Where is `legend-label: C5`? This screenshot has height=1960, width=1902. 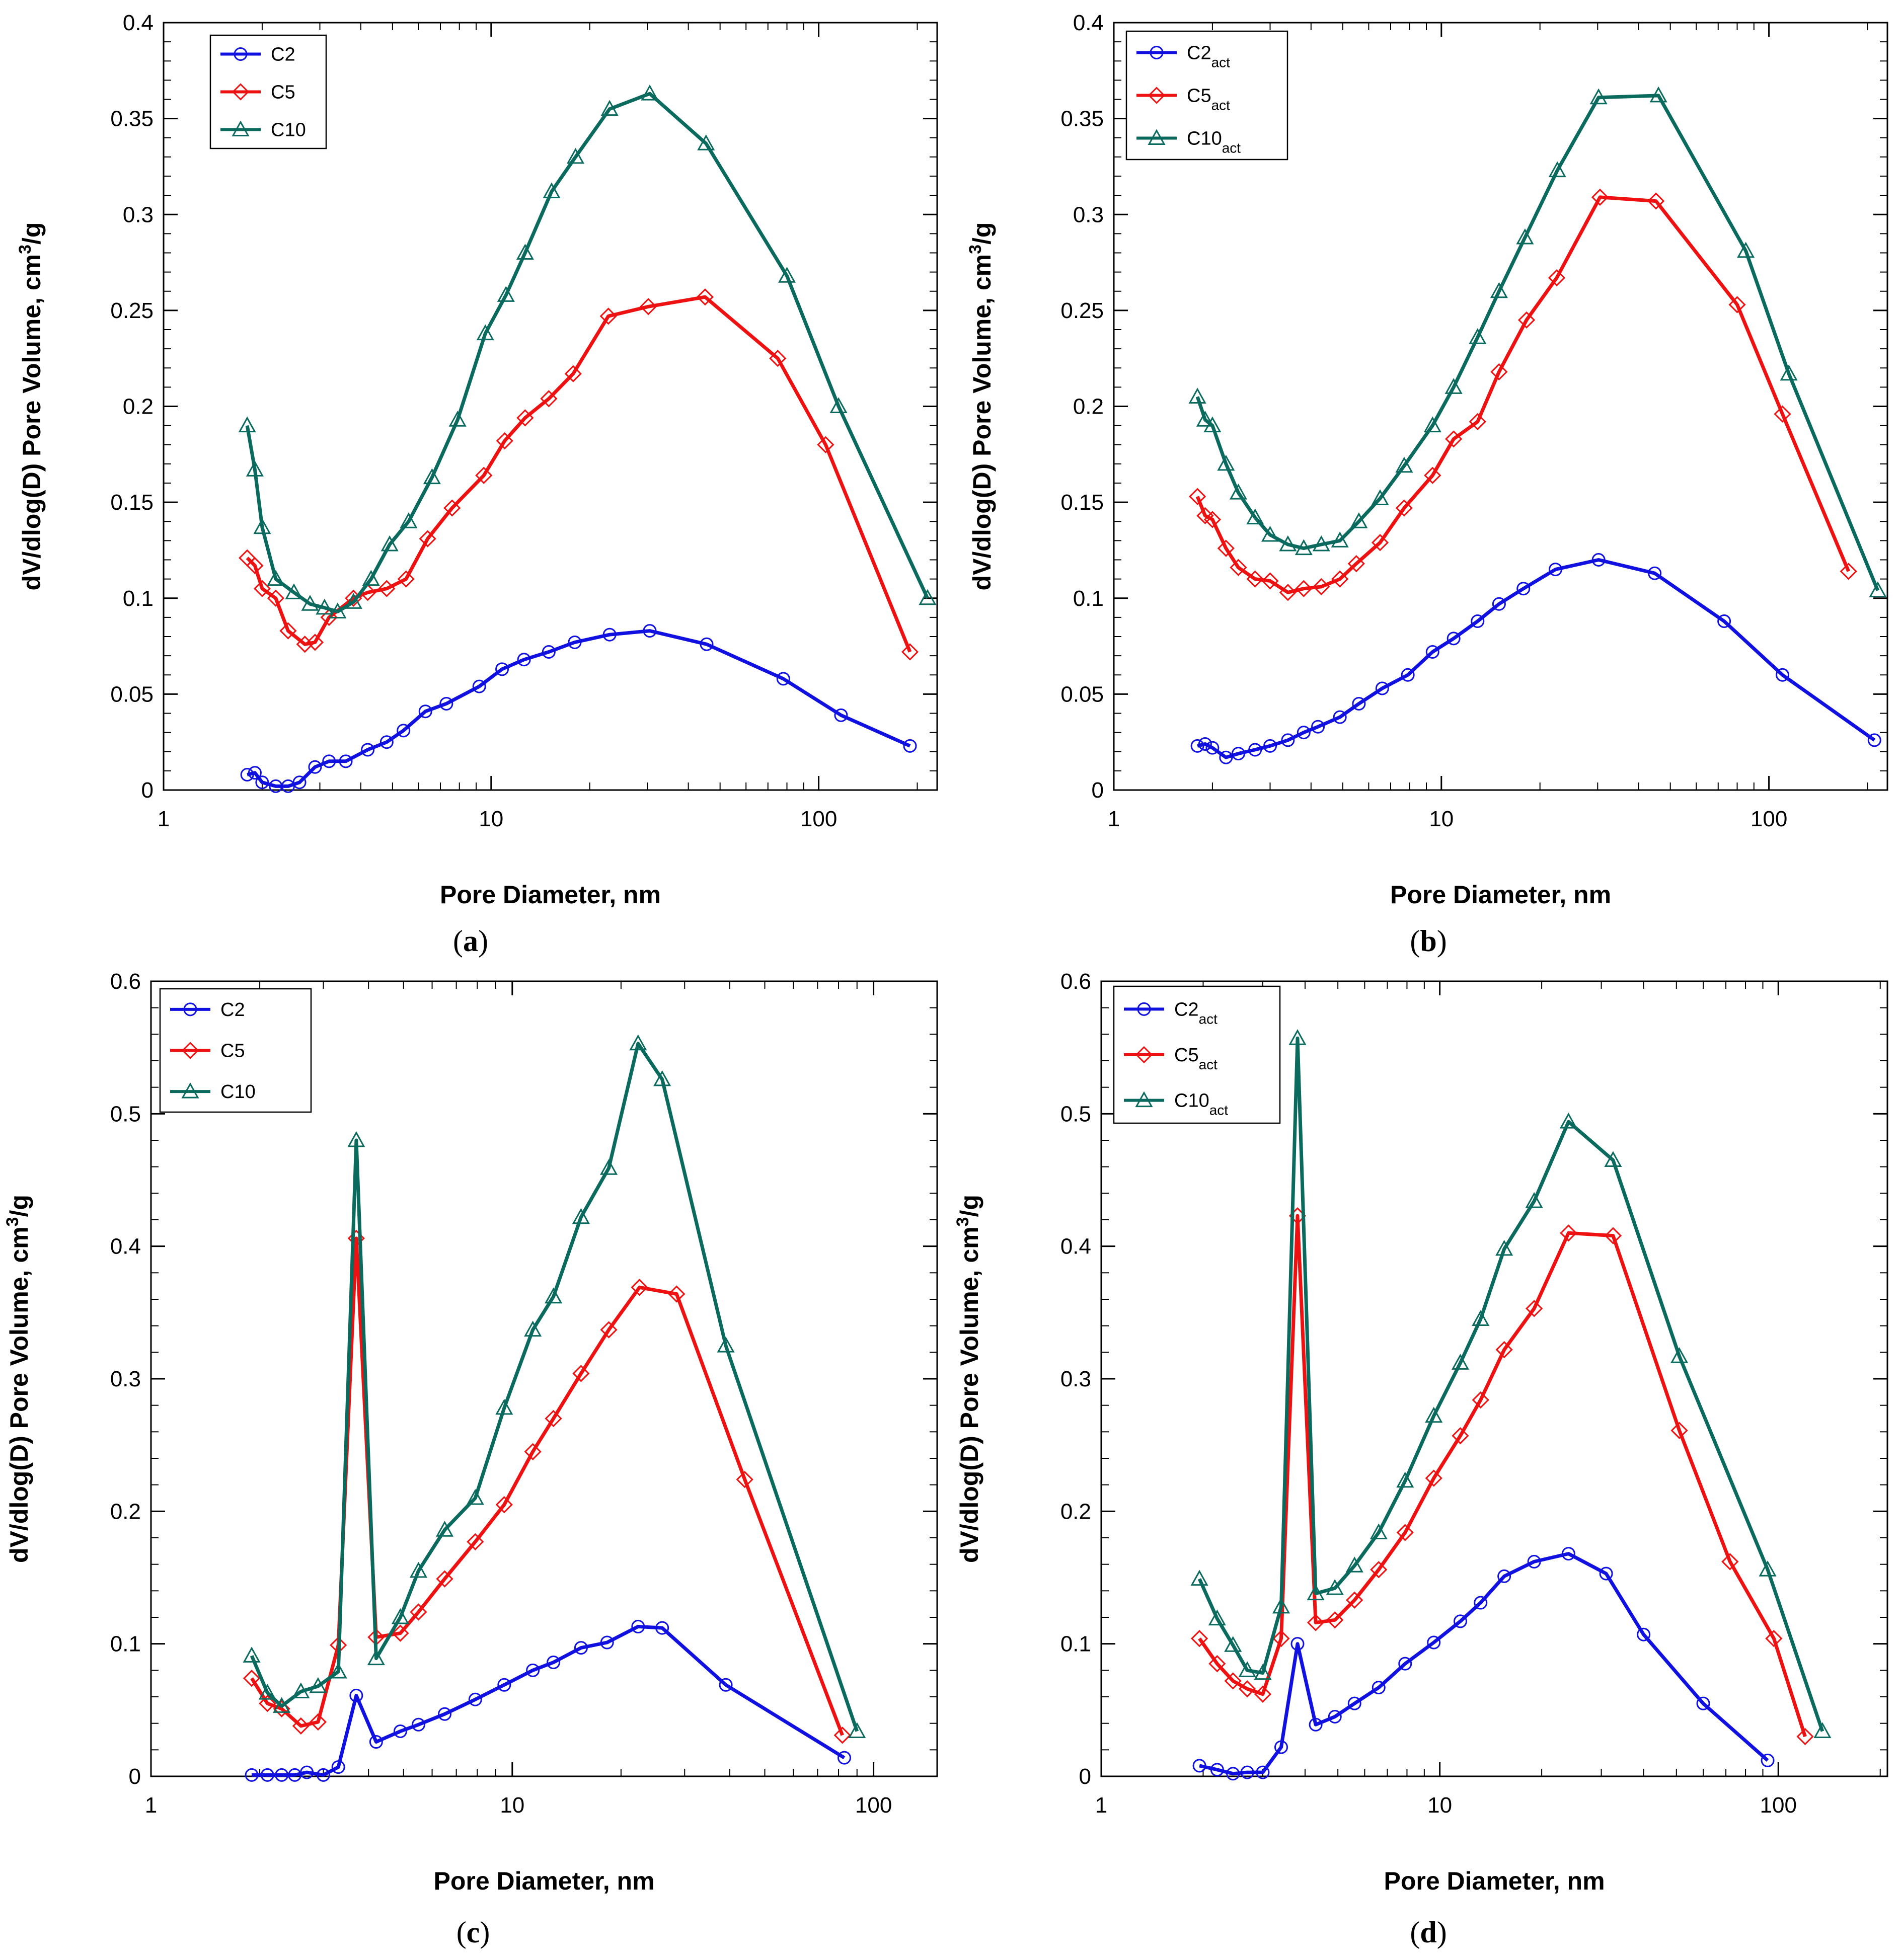 legend-label: C5 is located at coordinates (283, 92).